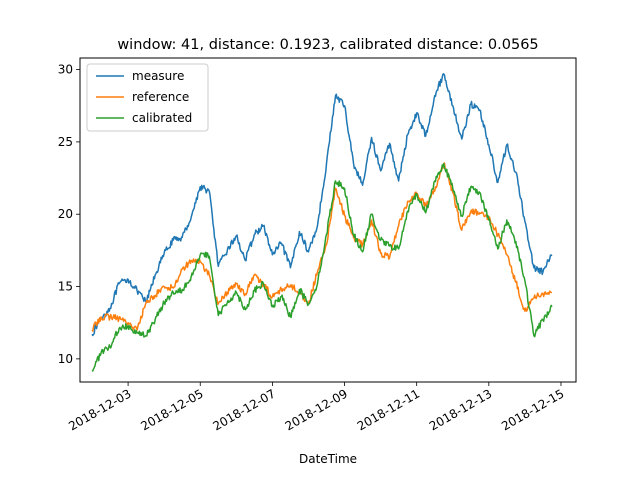 This screenshot has width=640, height=480. I want to click on legend-label-measure: measure, so click(158, 76).